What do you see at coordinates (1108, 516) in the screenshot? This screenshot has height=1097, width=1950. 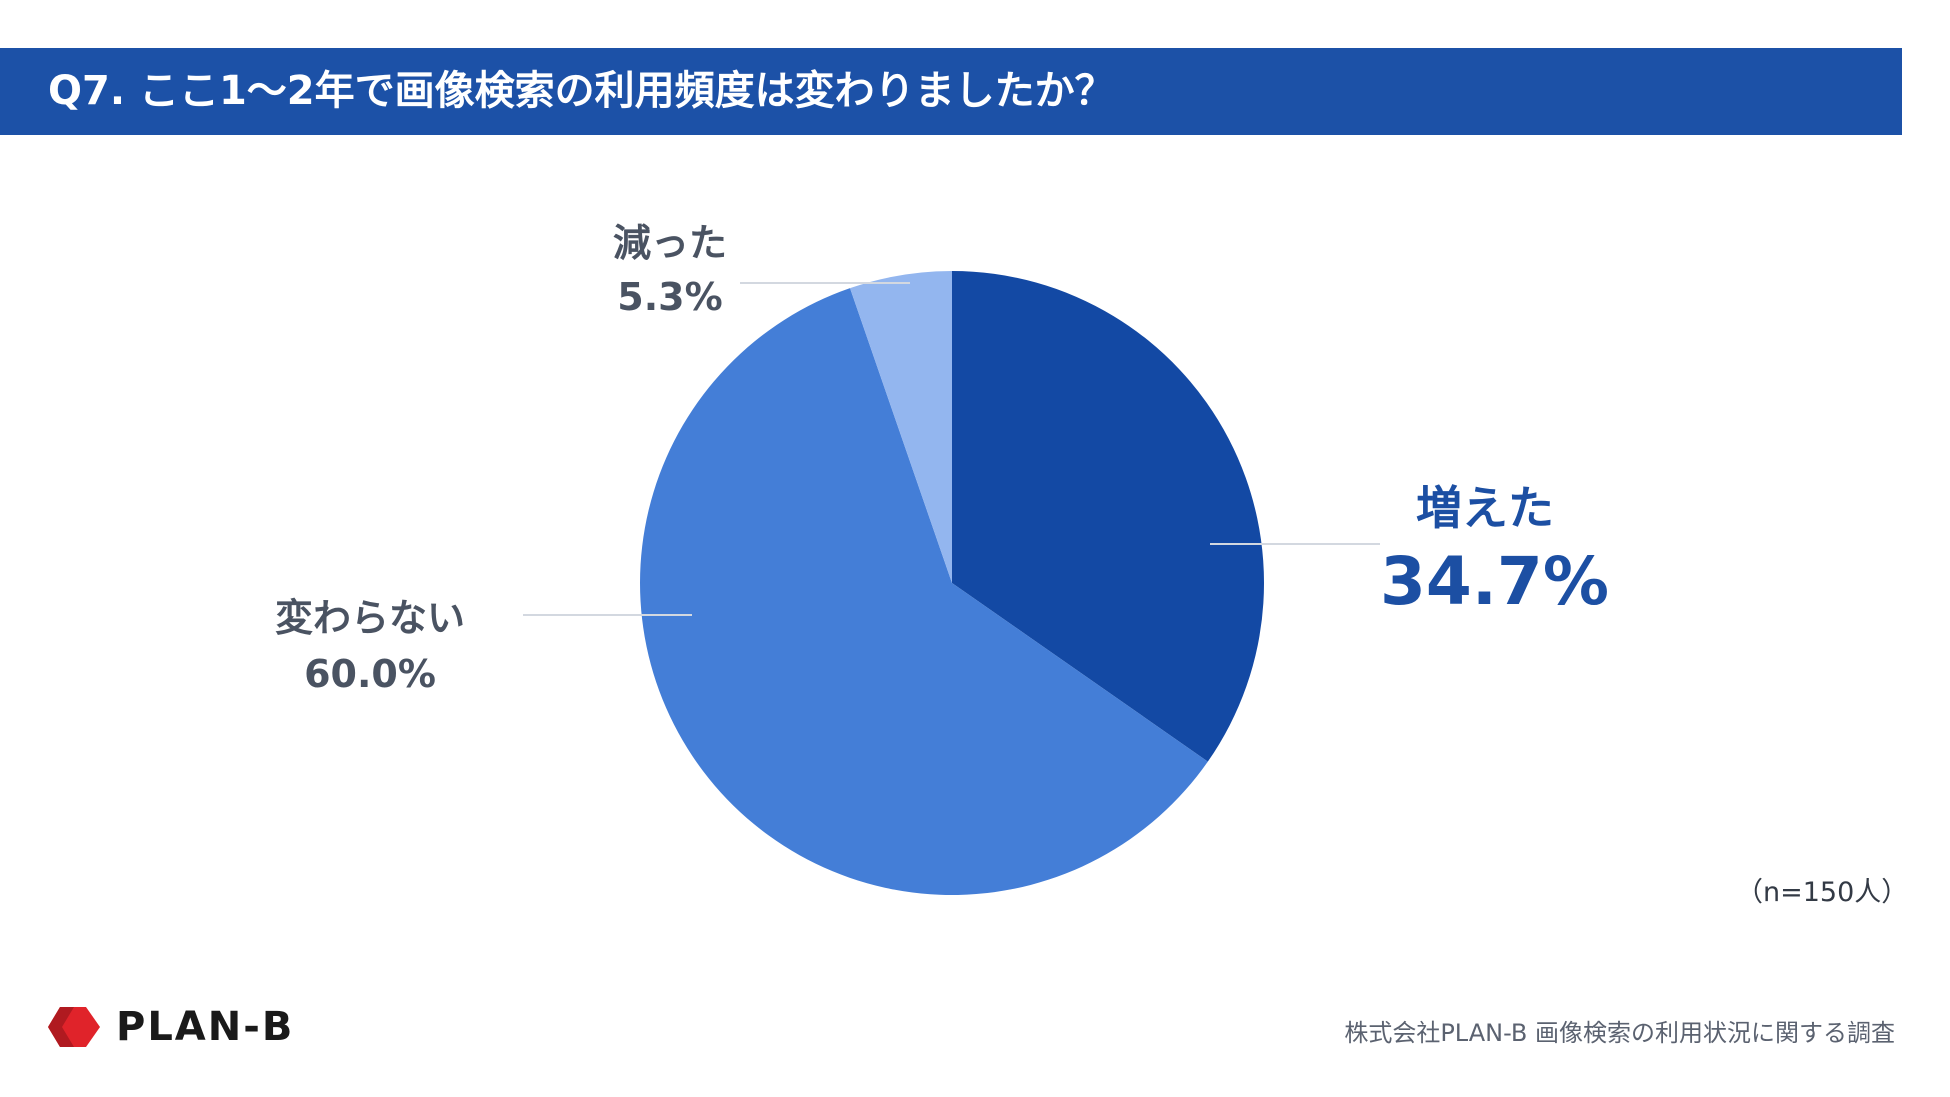 I see `pie-slice-increased` at bounding box center [1108, 516].